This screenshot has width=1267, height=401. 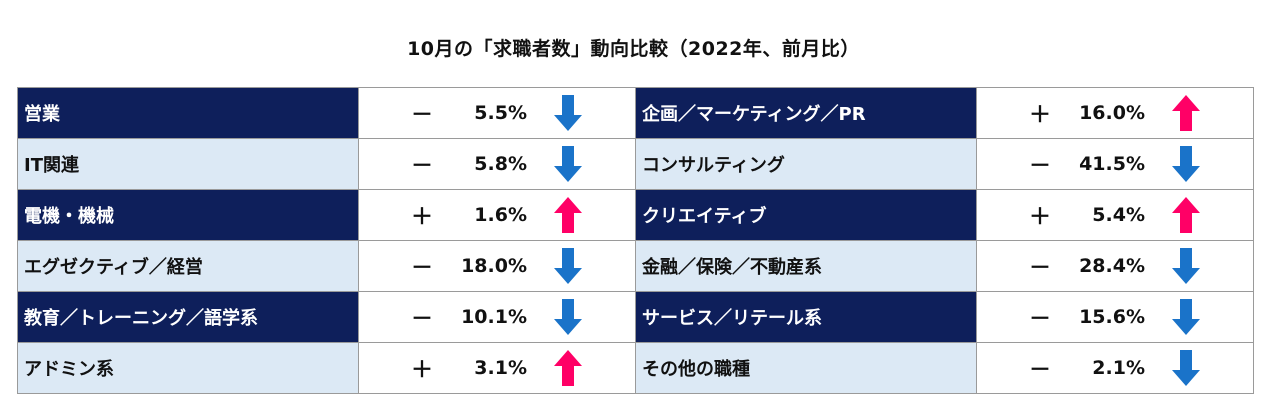 I want to click on change-cell: － 15.6%, so click(x=1115, y=317).